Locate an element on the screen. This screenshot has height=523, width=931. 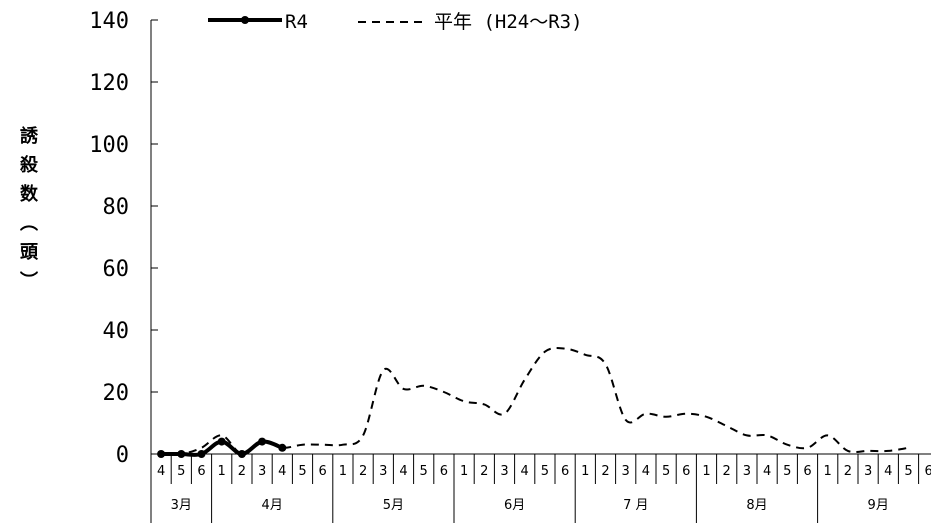
legend-label-heinen: 平年 (H24～R3) is located at coordinates (508, 22).